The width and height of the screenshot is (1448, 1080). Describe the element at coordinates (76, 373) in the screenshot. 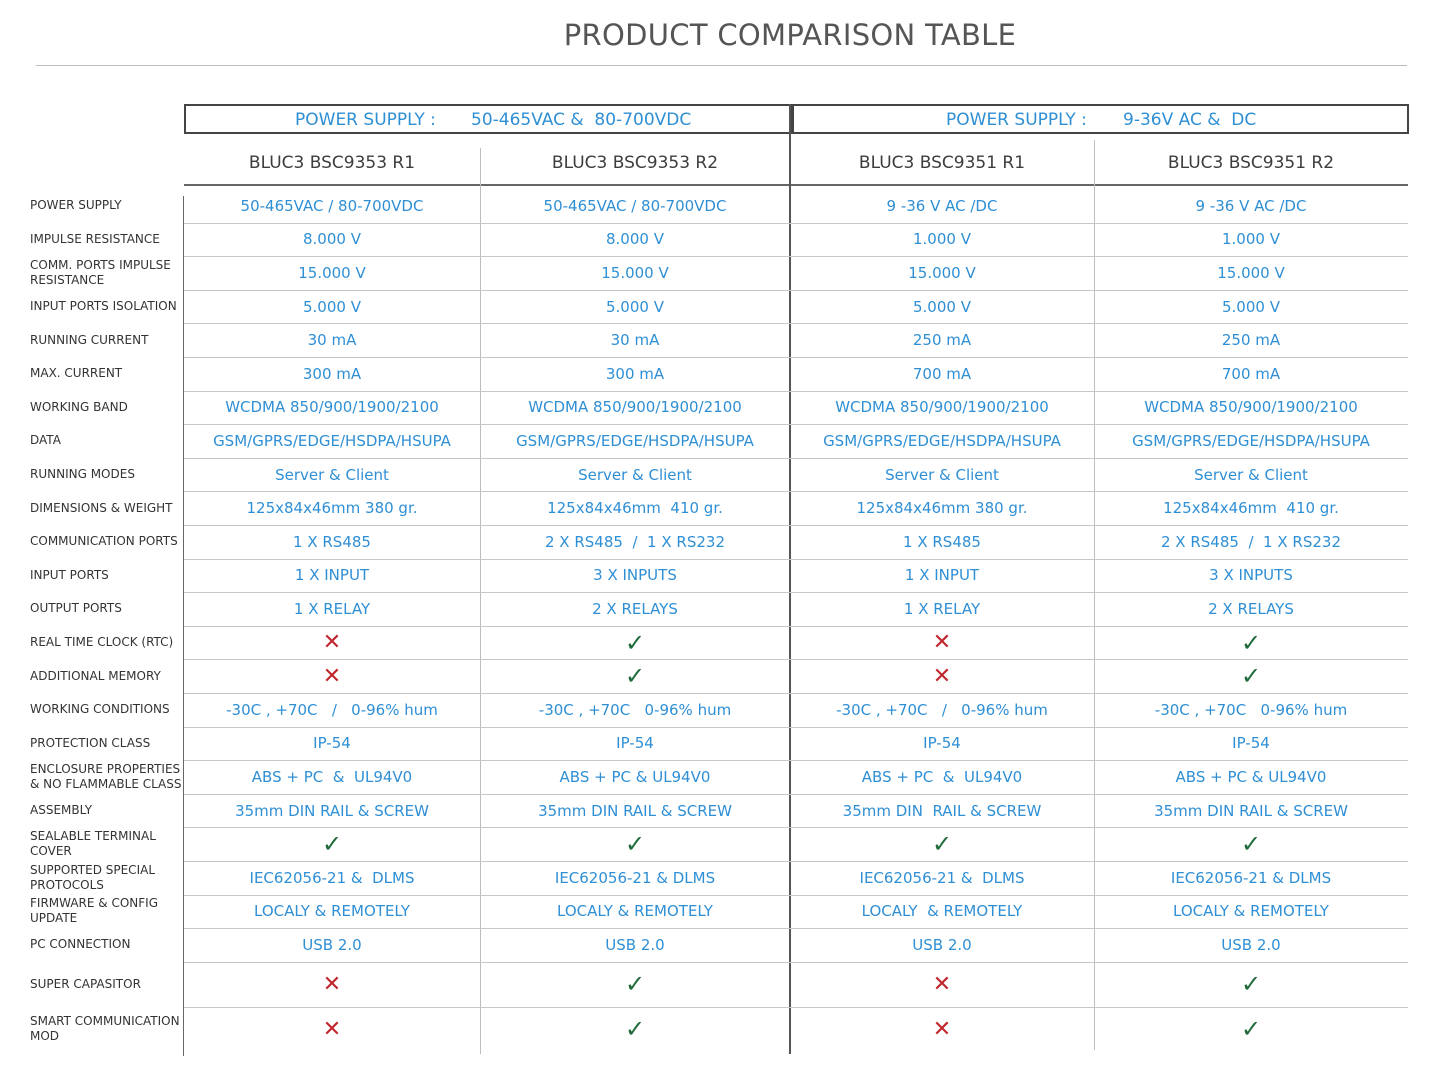

I see `row-label: MAX. CURRENT` at that location.